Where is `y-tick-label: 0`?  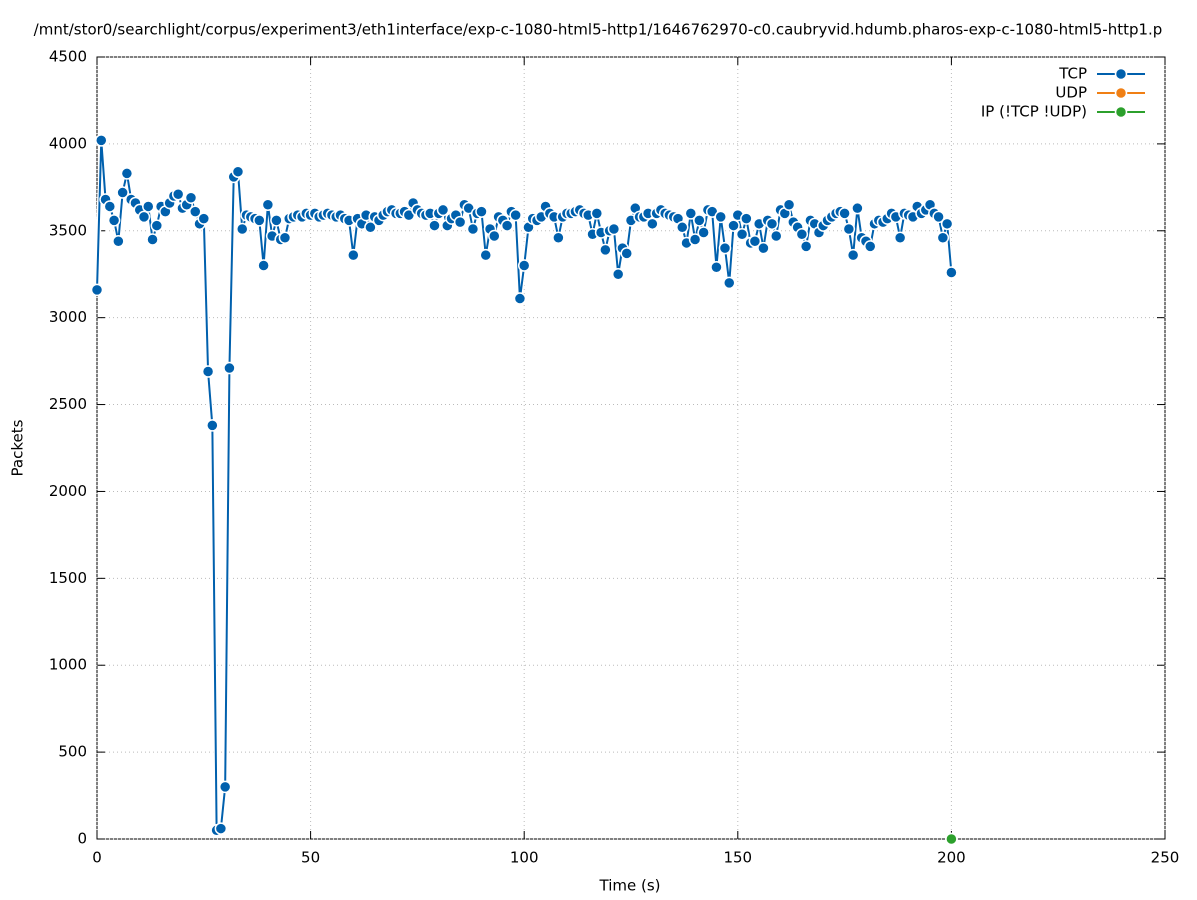
y-tick-label: 0 is located at coordinates (82, 839).